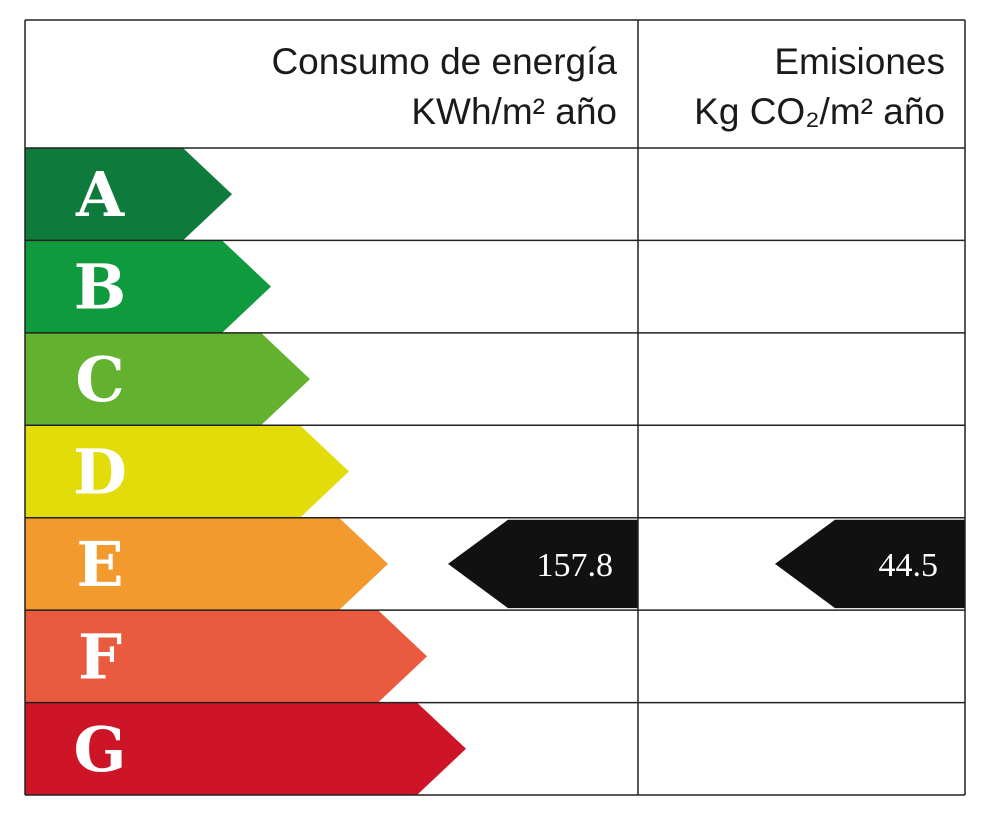 The height and width of the screenshot is (830, 1000). I want to click on class-letter: D, so click(100, 472).